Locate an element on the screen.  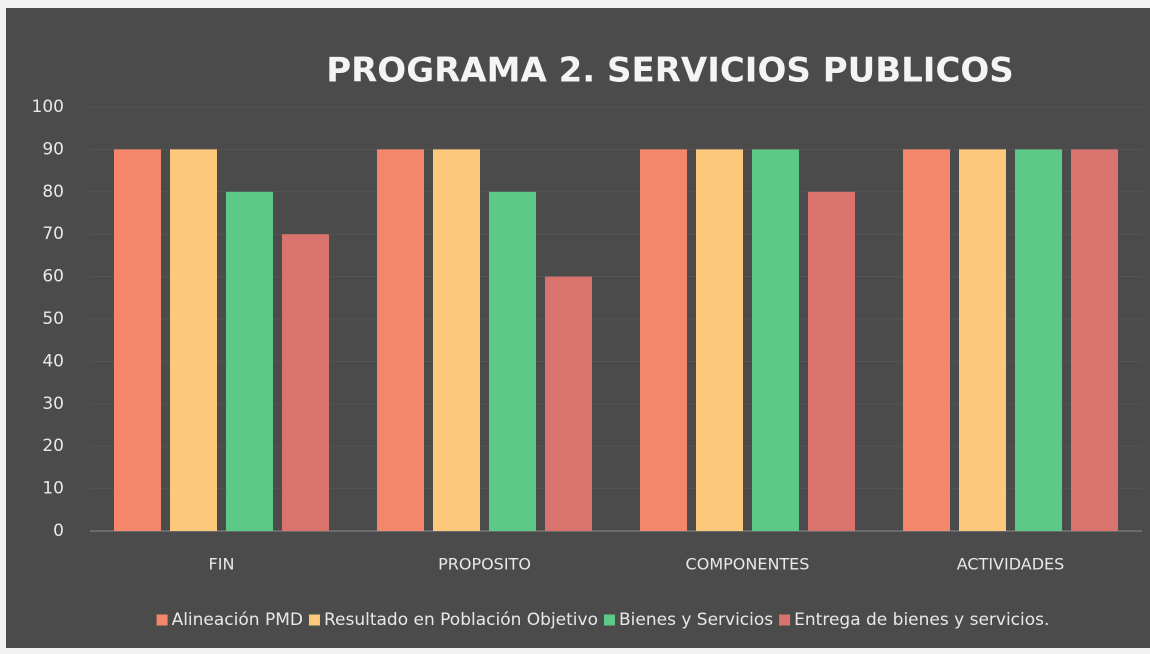
x-tick-label: COMPONENTES is located at coordinates (748, 564).